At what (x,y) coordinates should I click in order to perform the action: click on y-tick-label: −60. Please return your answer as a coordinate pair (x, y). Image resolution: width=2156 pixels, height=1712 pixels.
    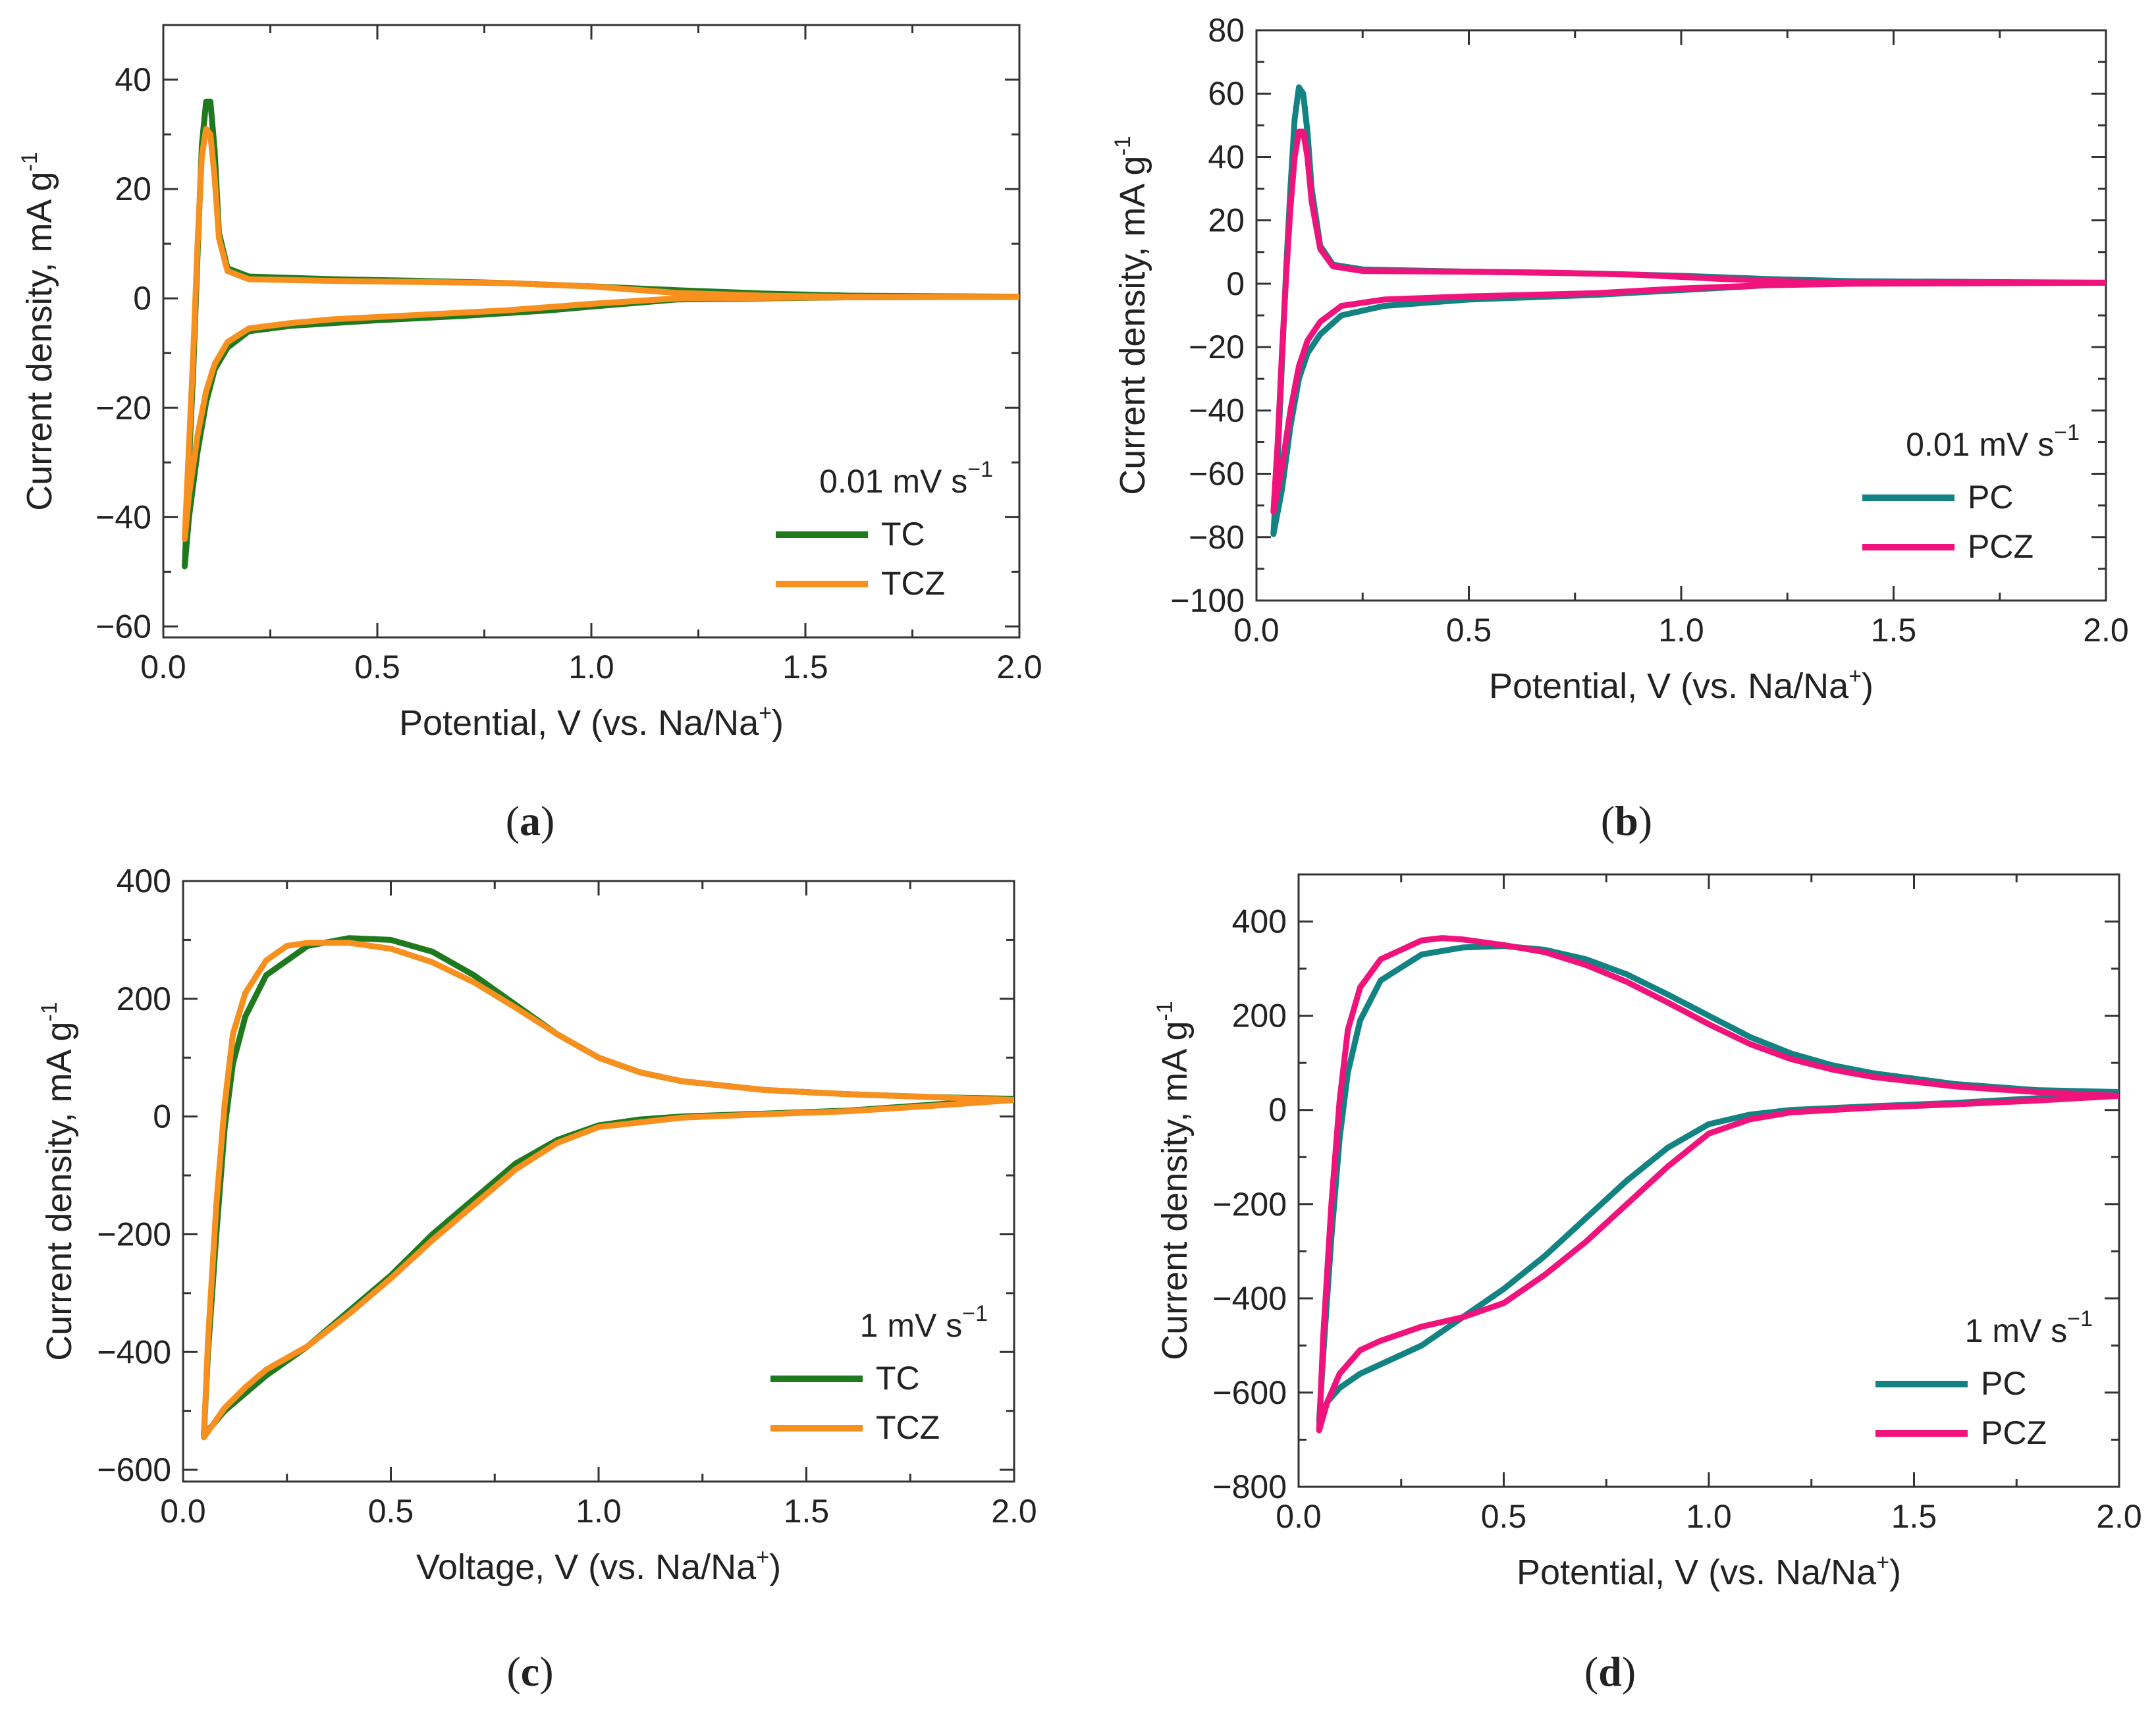
    Looking at the image, I should click on (1217, 474).